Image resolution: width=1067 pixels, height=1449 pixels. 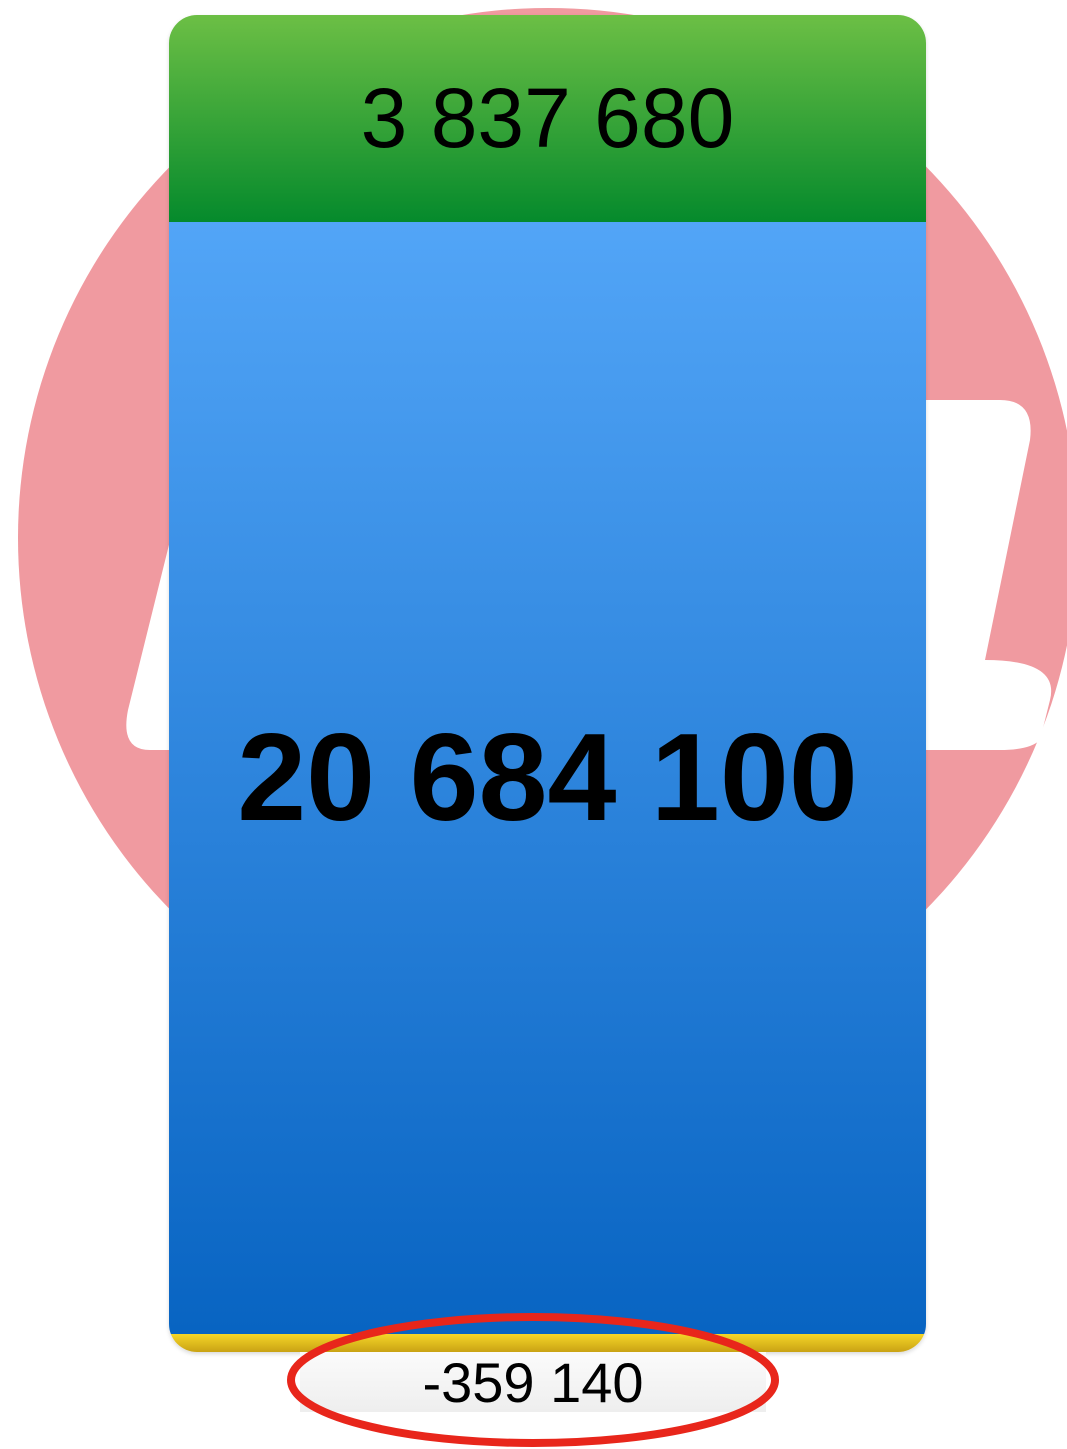 What do you see at coordinates (533, 1382) in the screenshot?
I see `bottom-value: -359 140` at bounding box center [533, 1382].